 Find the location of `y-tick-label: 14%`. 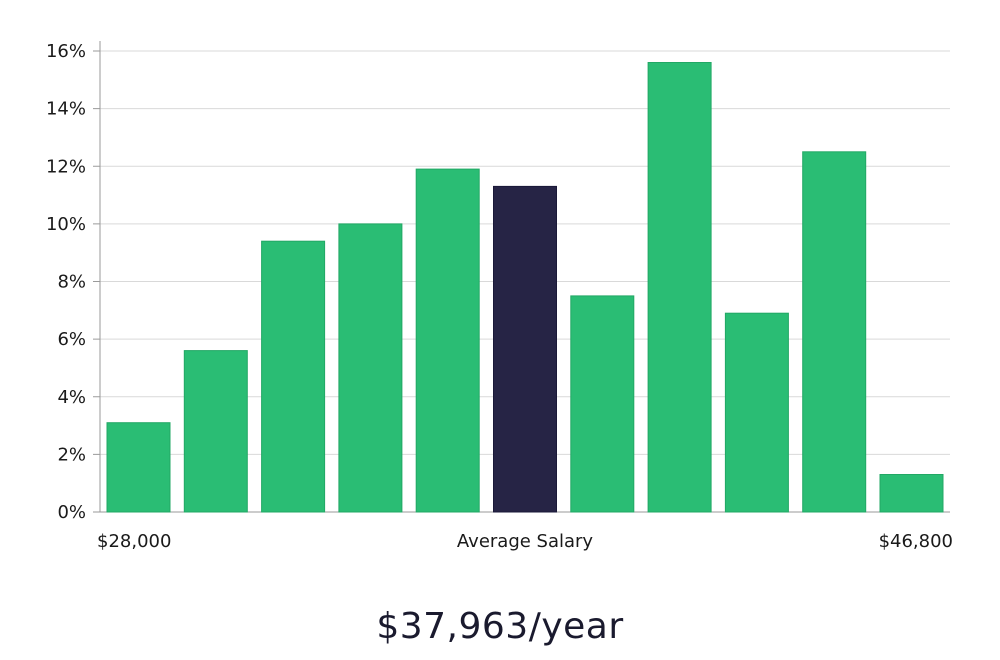

y-tick-label: 14% is located at coordinates (66, 109).